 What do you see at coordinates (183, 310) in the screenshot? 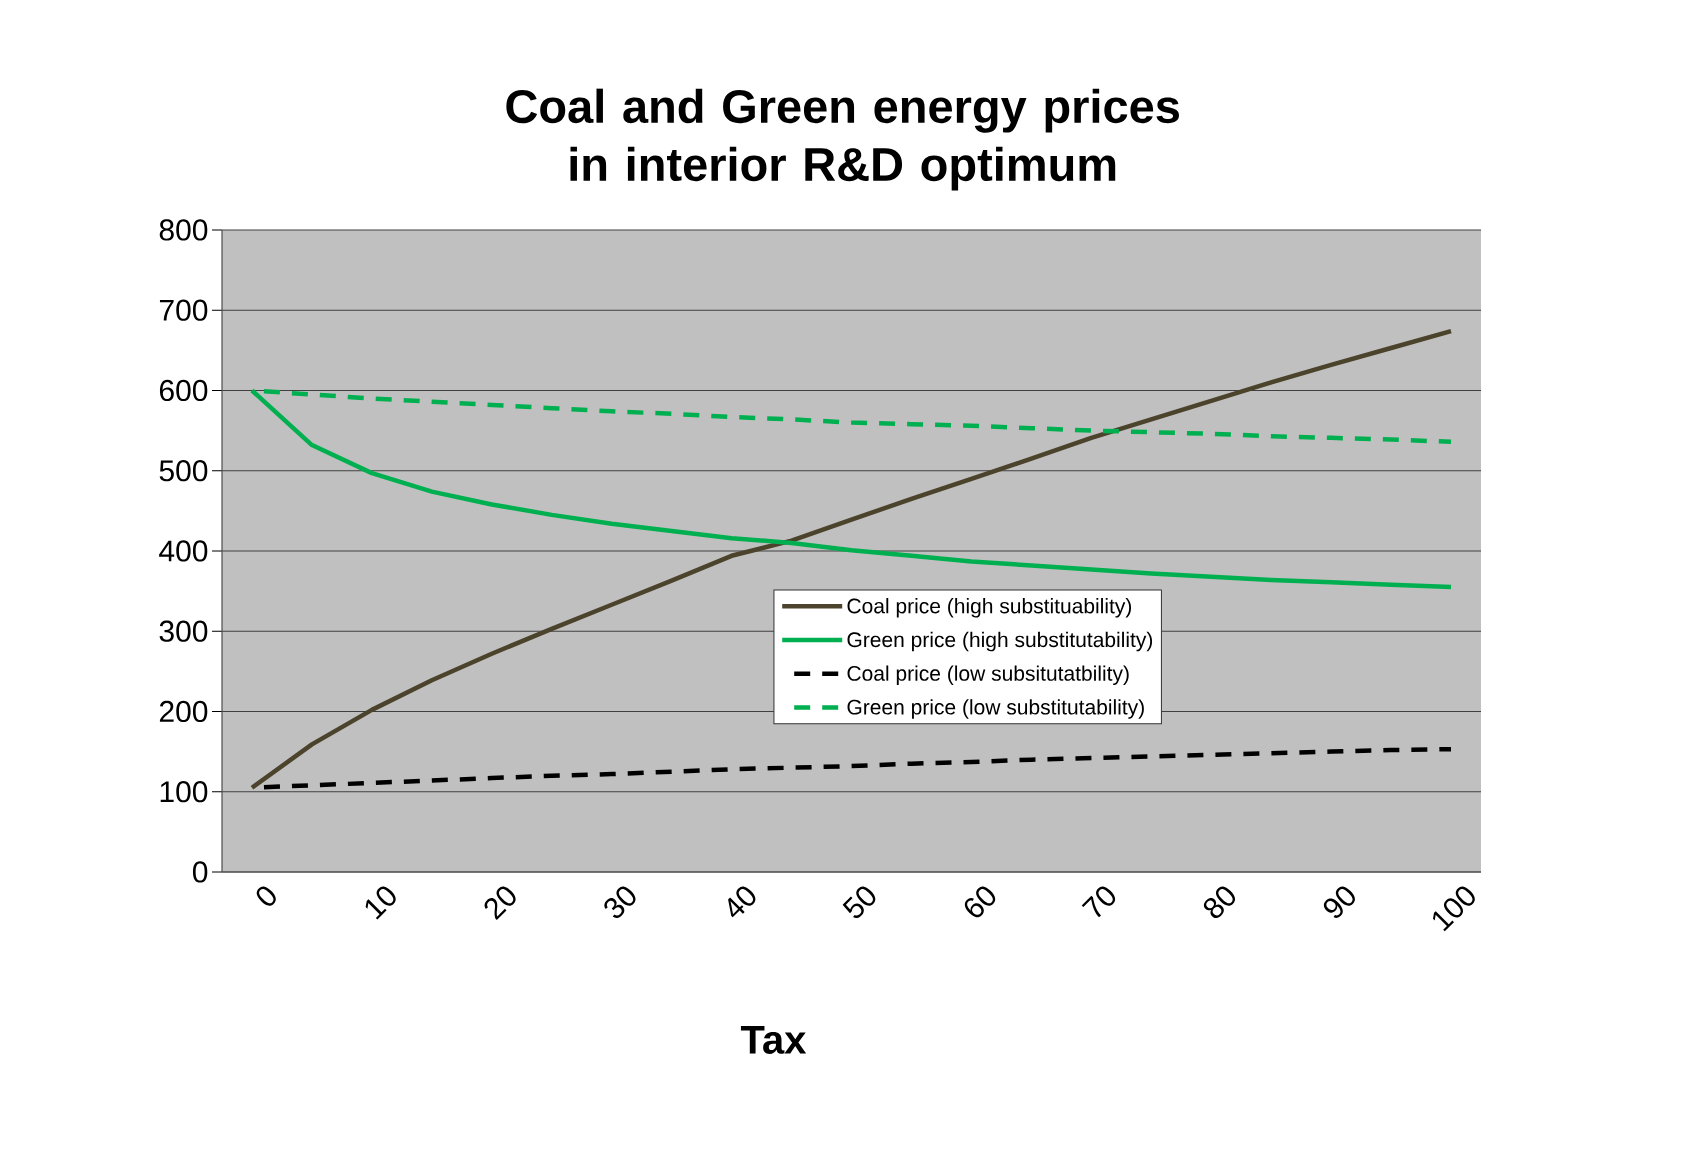
I see `y-tick-label: 700` at bounding box center [183, 310].